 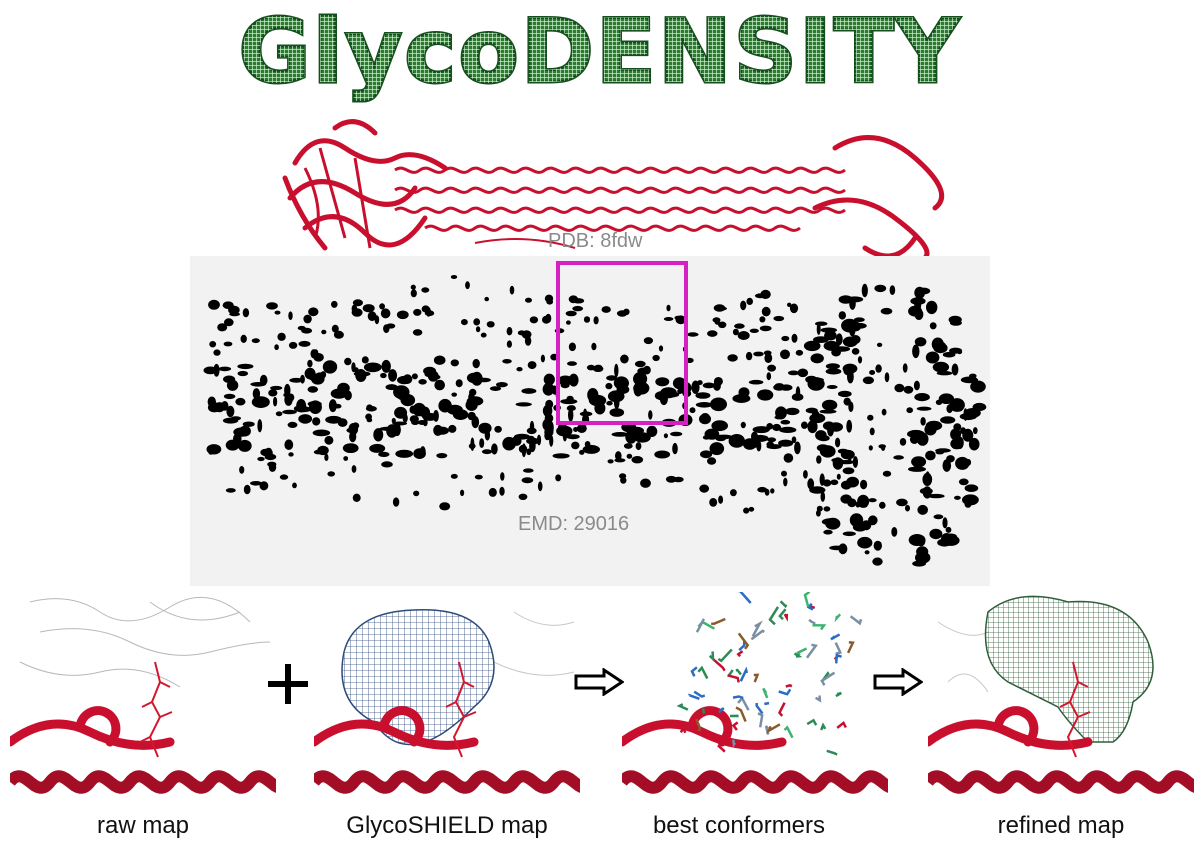 I want to click on raw-map-image, so click(x=143, y=695).